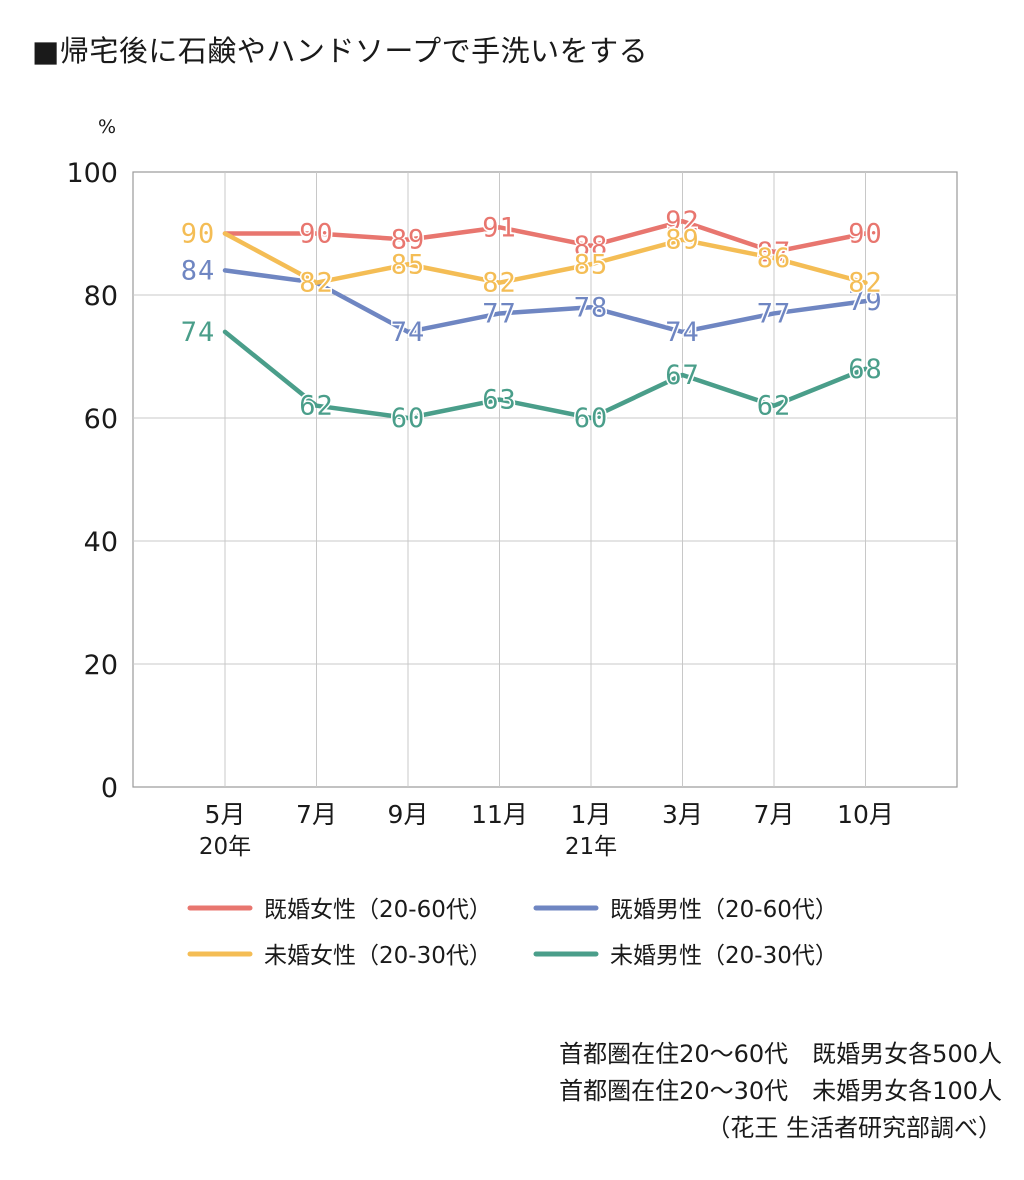  Describe the element at coordinates (225, 847) in the screenshot. I see `x-year-label: 20年` at that location.